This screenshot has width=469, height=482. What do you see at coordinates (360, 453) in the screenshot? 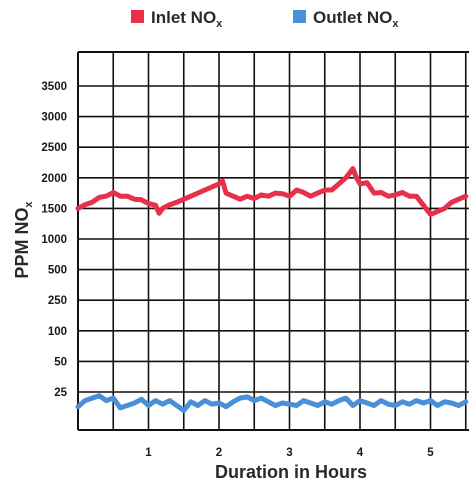
I see `x-tick-label: 4` at bounding box center [360, 453].